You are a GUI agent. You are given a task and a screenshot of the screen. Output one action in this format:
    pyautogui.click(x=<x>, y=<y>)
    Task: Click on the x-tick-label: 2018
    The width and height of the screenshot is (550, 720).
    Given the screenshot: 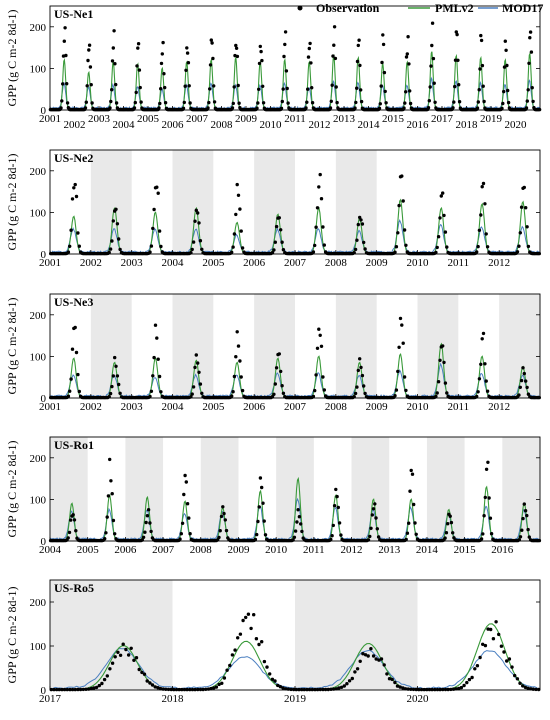 What is the action you would take?
    pyautogui.click(x=467, y=125)
    